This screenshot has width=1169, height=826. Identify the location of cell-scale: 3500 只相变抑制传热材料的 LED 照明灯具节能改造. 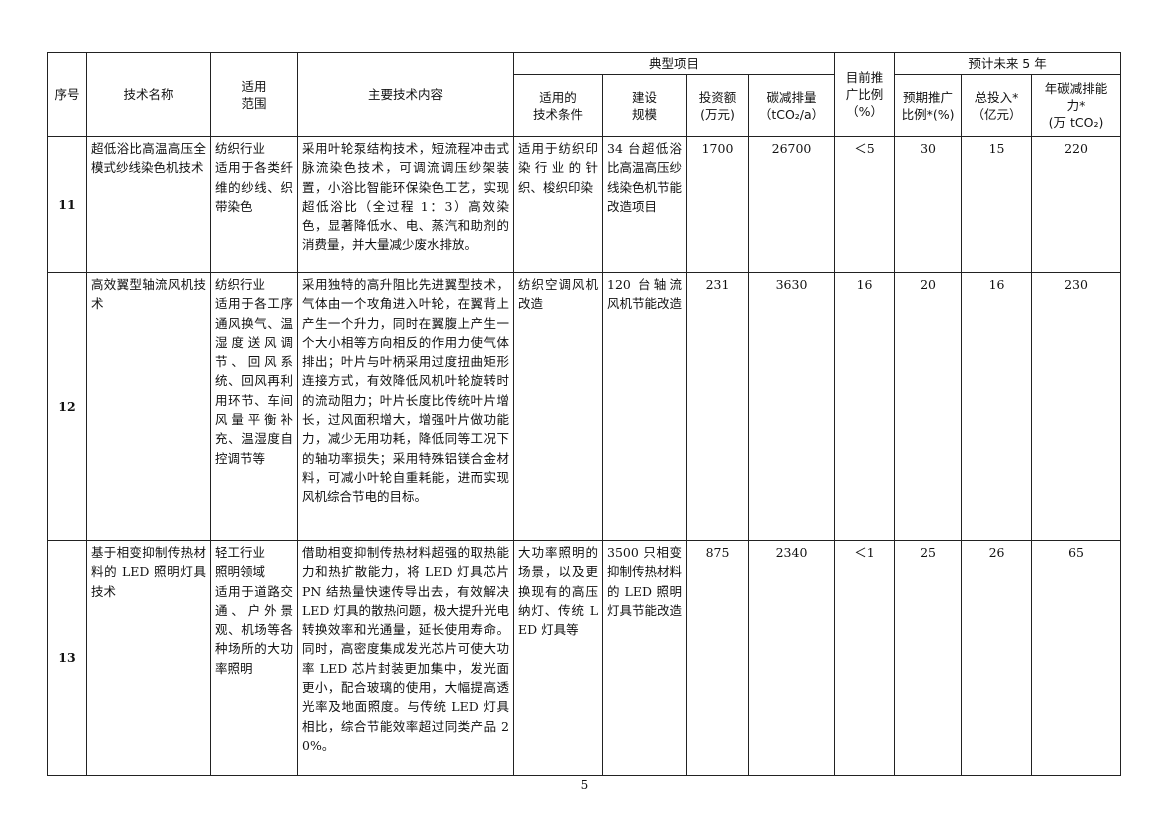
(644, 658).